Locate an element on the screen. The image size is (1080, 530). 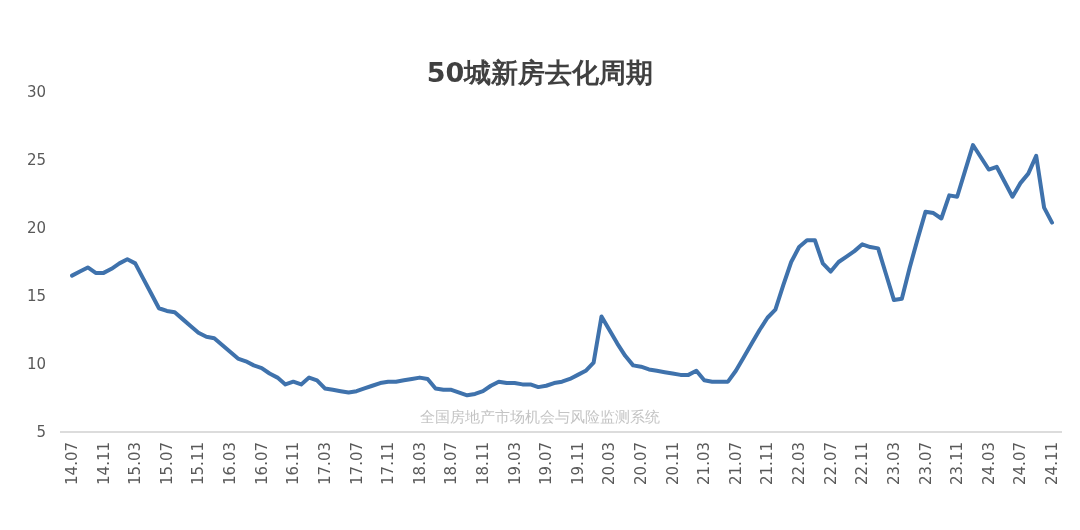
x-tick-label: 22.11 is located at coordinates (862, 463).